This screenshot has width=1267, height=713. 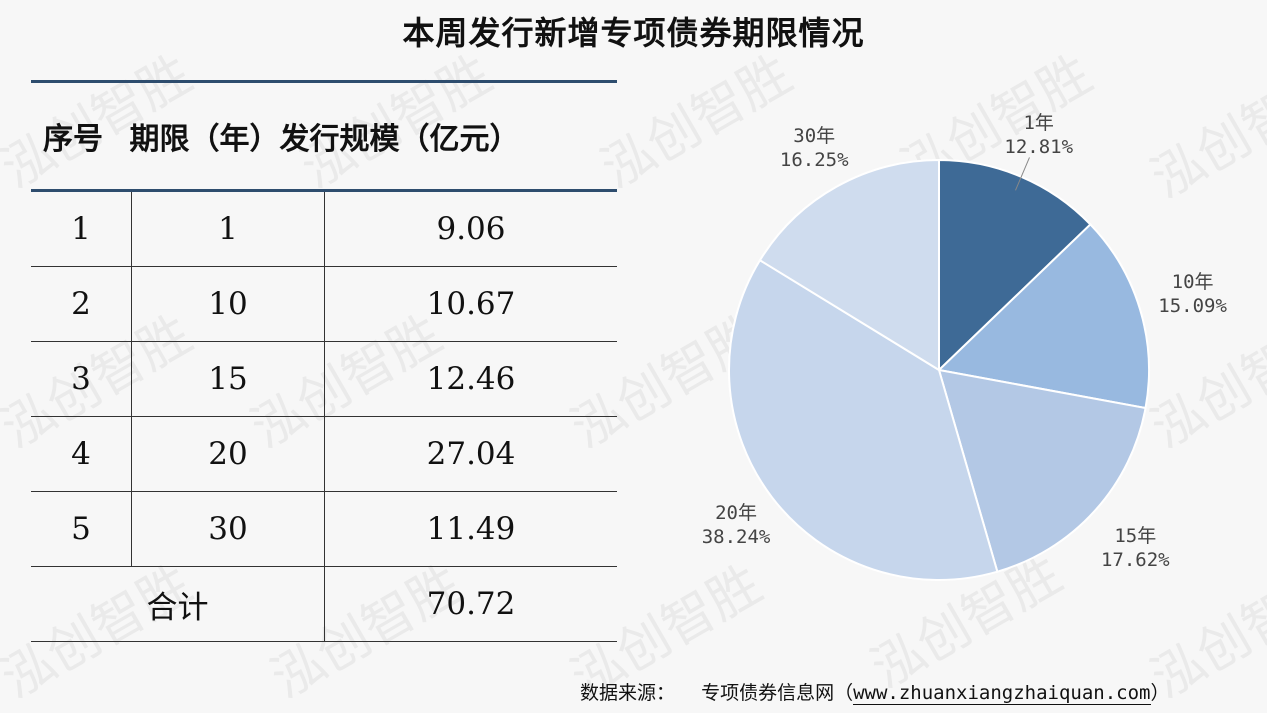 I want to click on page-title: 本周发行新增专项债券期限情况, so click(x=633, y=33).